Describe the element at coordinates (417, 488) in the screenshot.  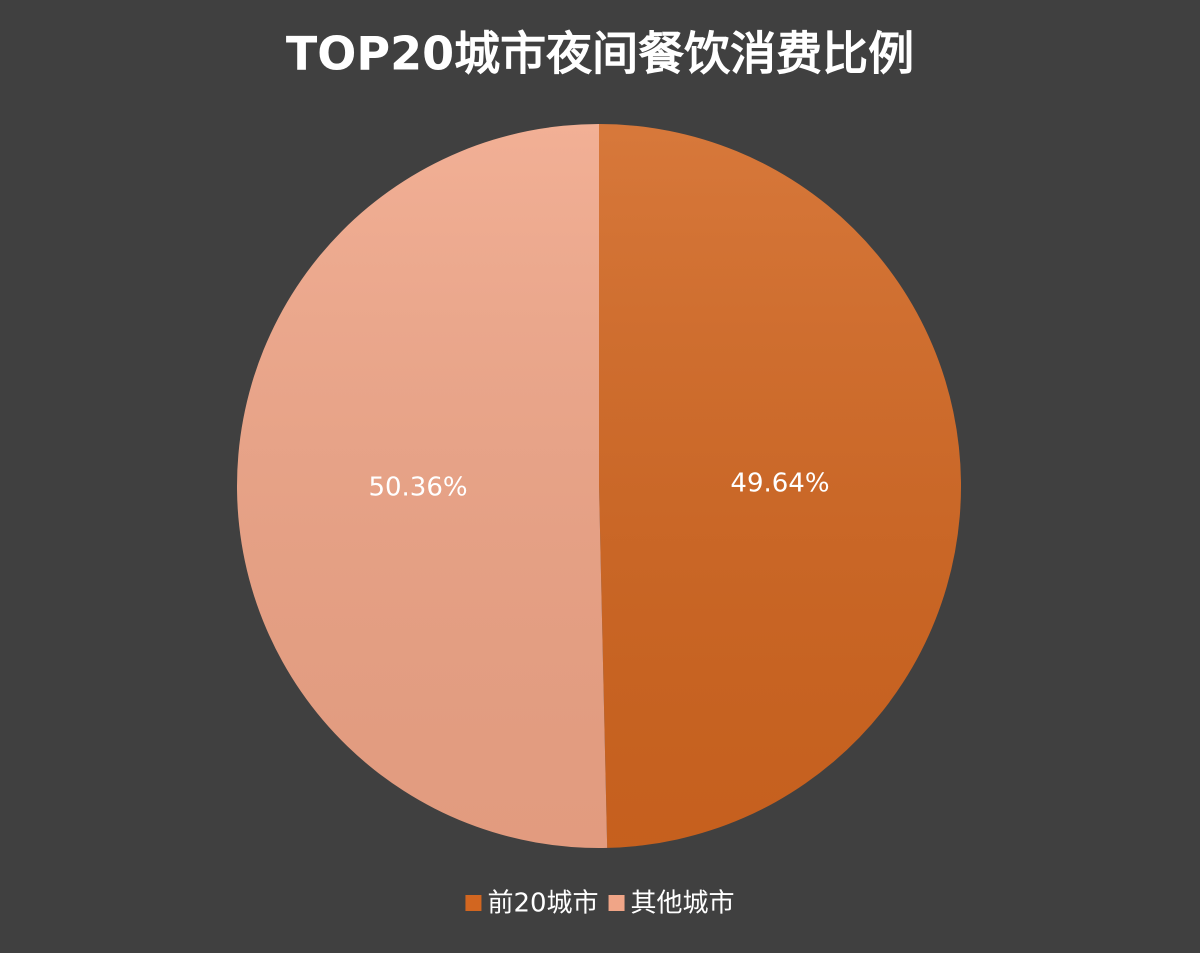
I see `data-label: 50.36%` at that location.